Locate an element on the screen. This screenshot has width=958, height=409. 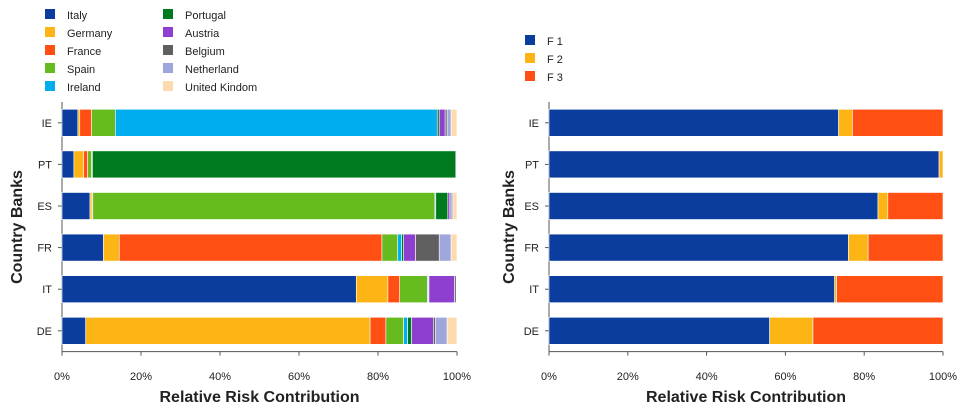
legend-label-germany: Germany is located at coordinates (90, 34).